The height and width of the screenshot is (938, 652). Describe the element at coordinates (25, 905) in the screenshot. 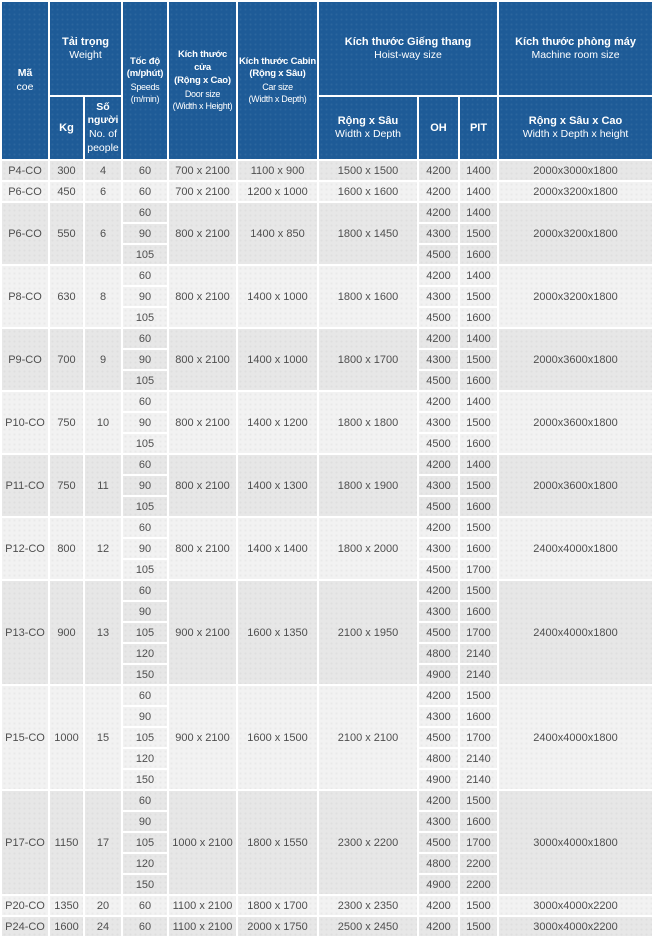

I see `cell-code: P20-CO` at that location.